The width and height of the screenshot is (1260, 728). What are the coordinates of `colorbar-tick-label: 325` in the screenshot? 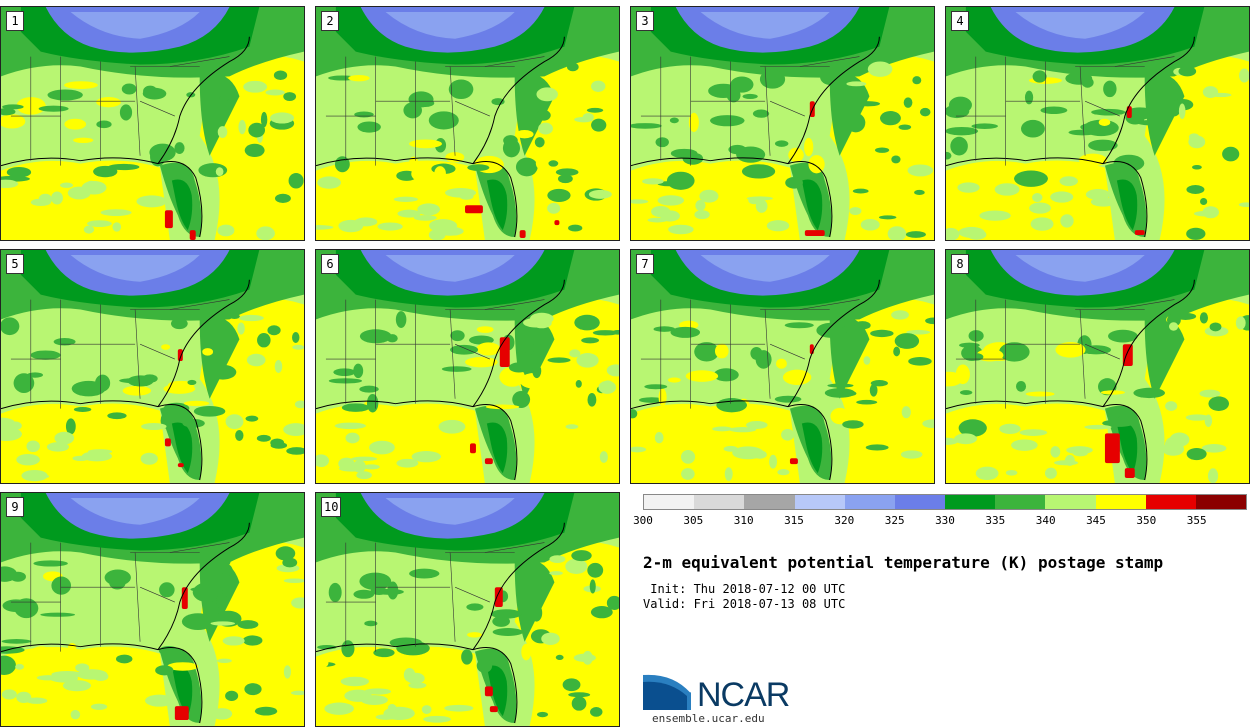 It's located at (894, 520).